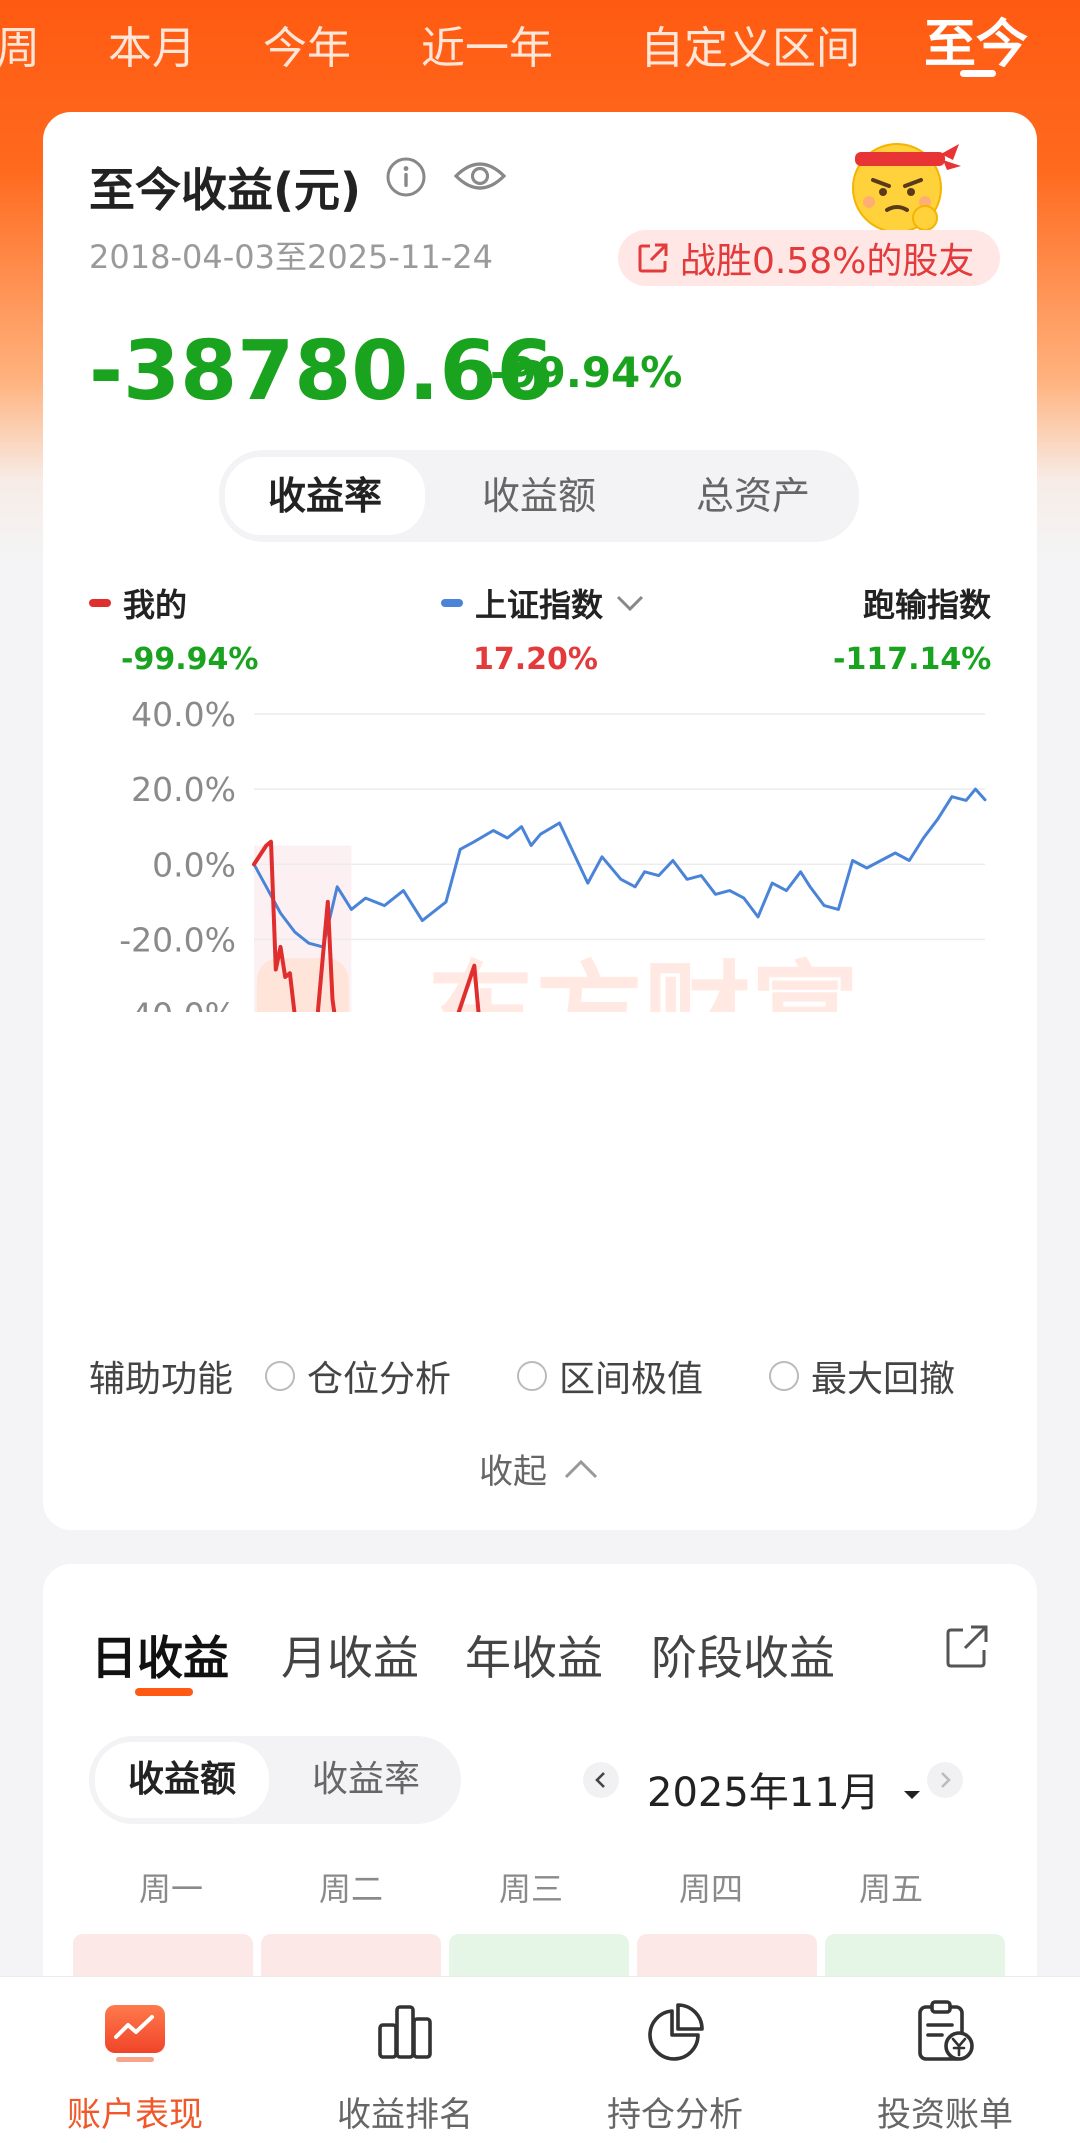  What do you see at coordinates (321, 371) in the screenshot?
I see `total-profit: -38780.66` at bounding box center [321, 371].